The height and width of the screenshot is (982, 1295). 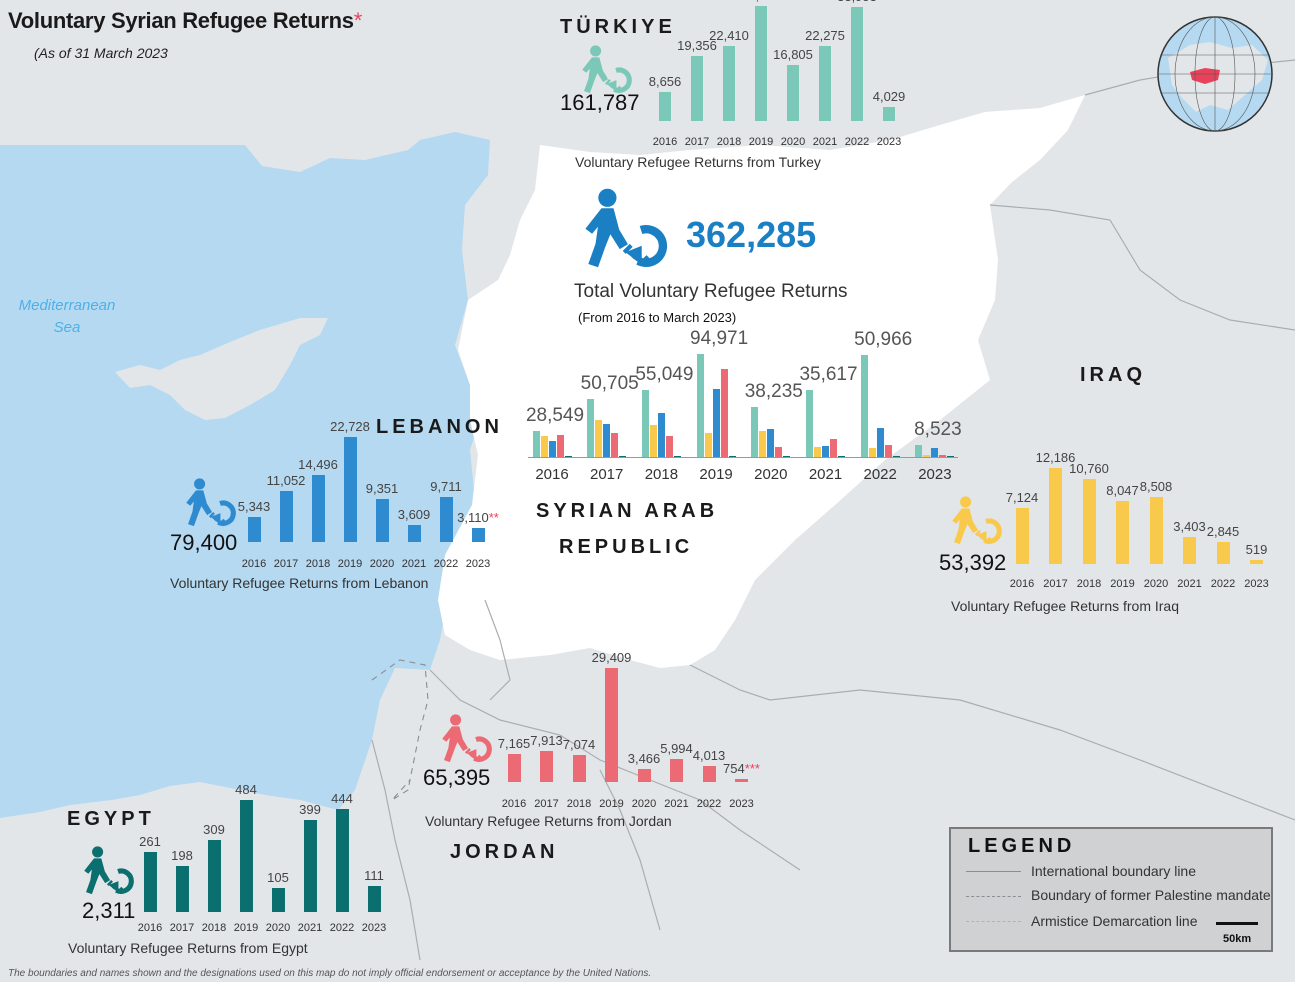 What do you see at coordinates (318, 465) in the screenshot?
I see `lebanon-value-label: 14,496` at bounding box center [318, 465].